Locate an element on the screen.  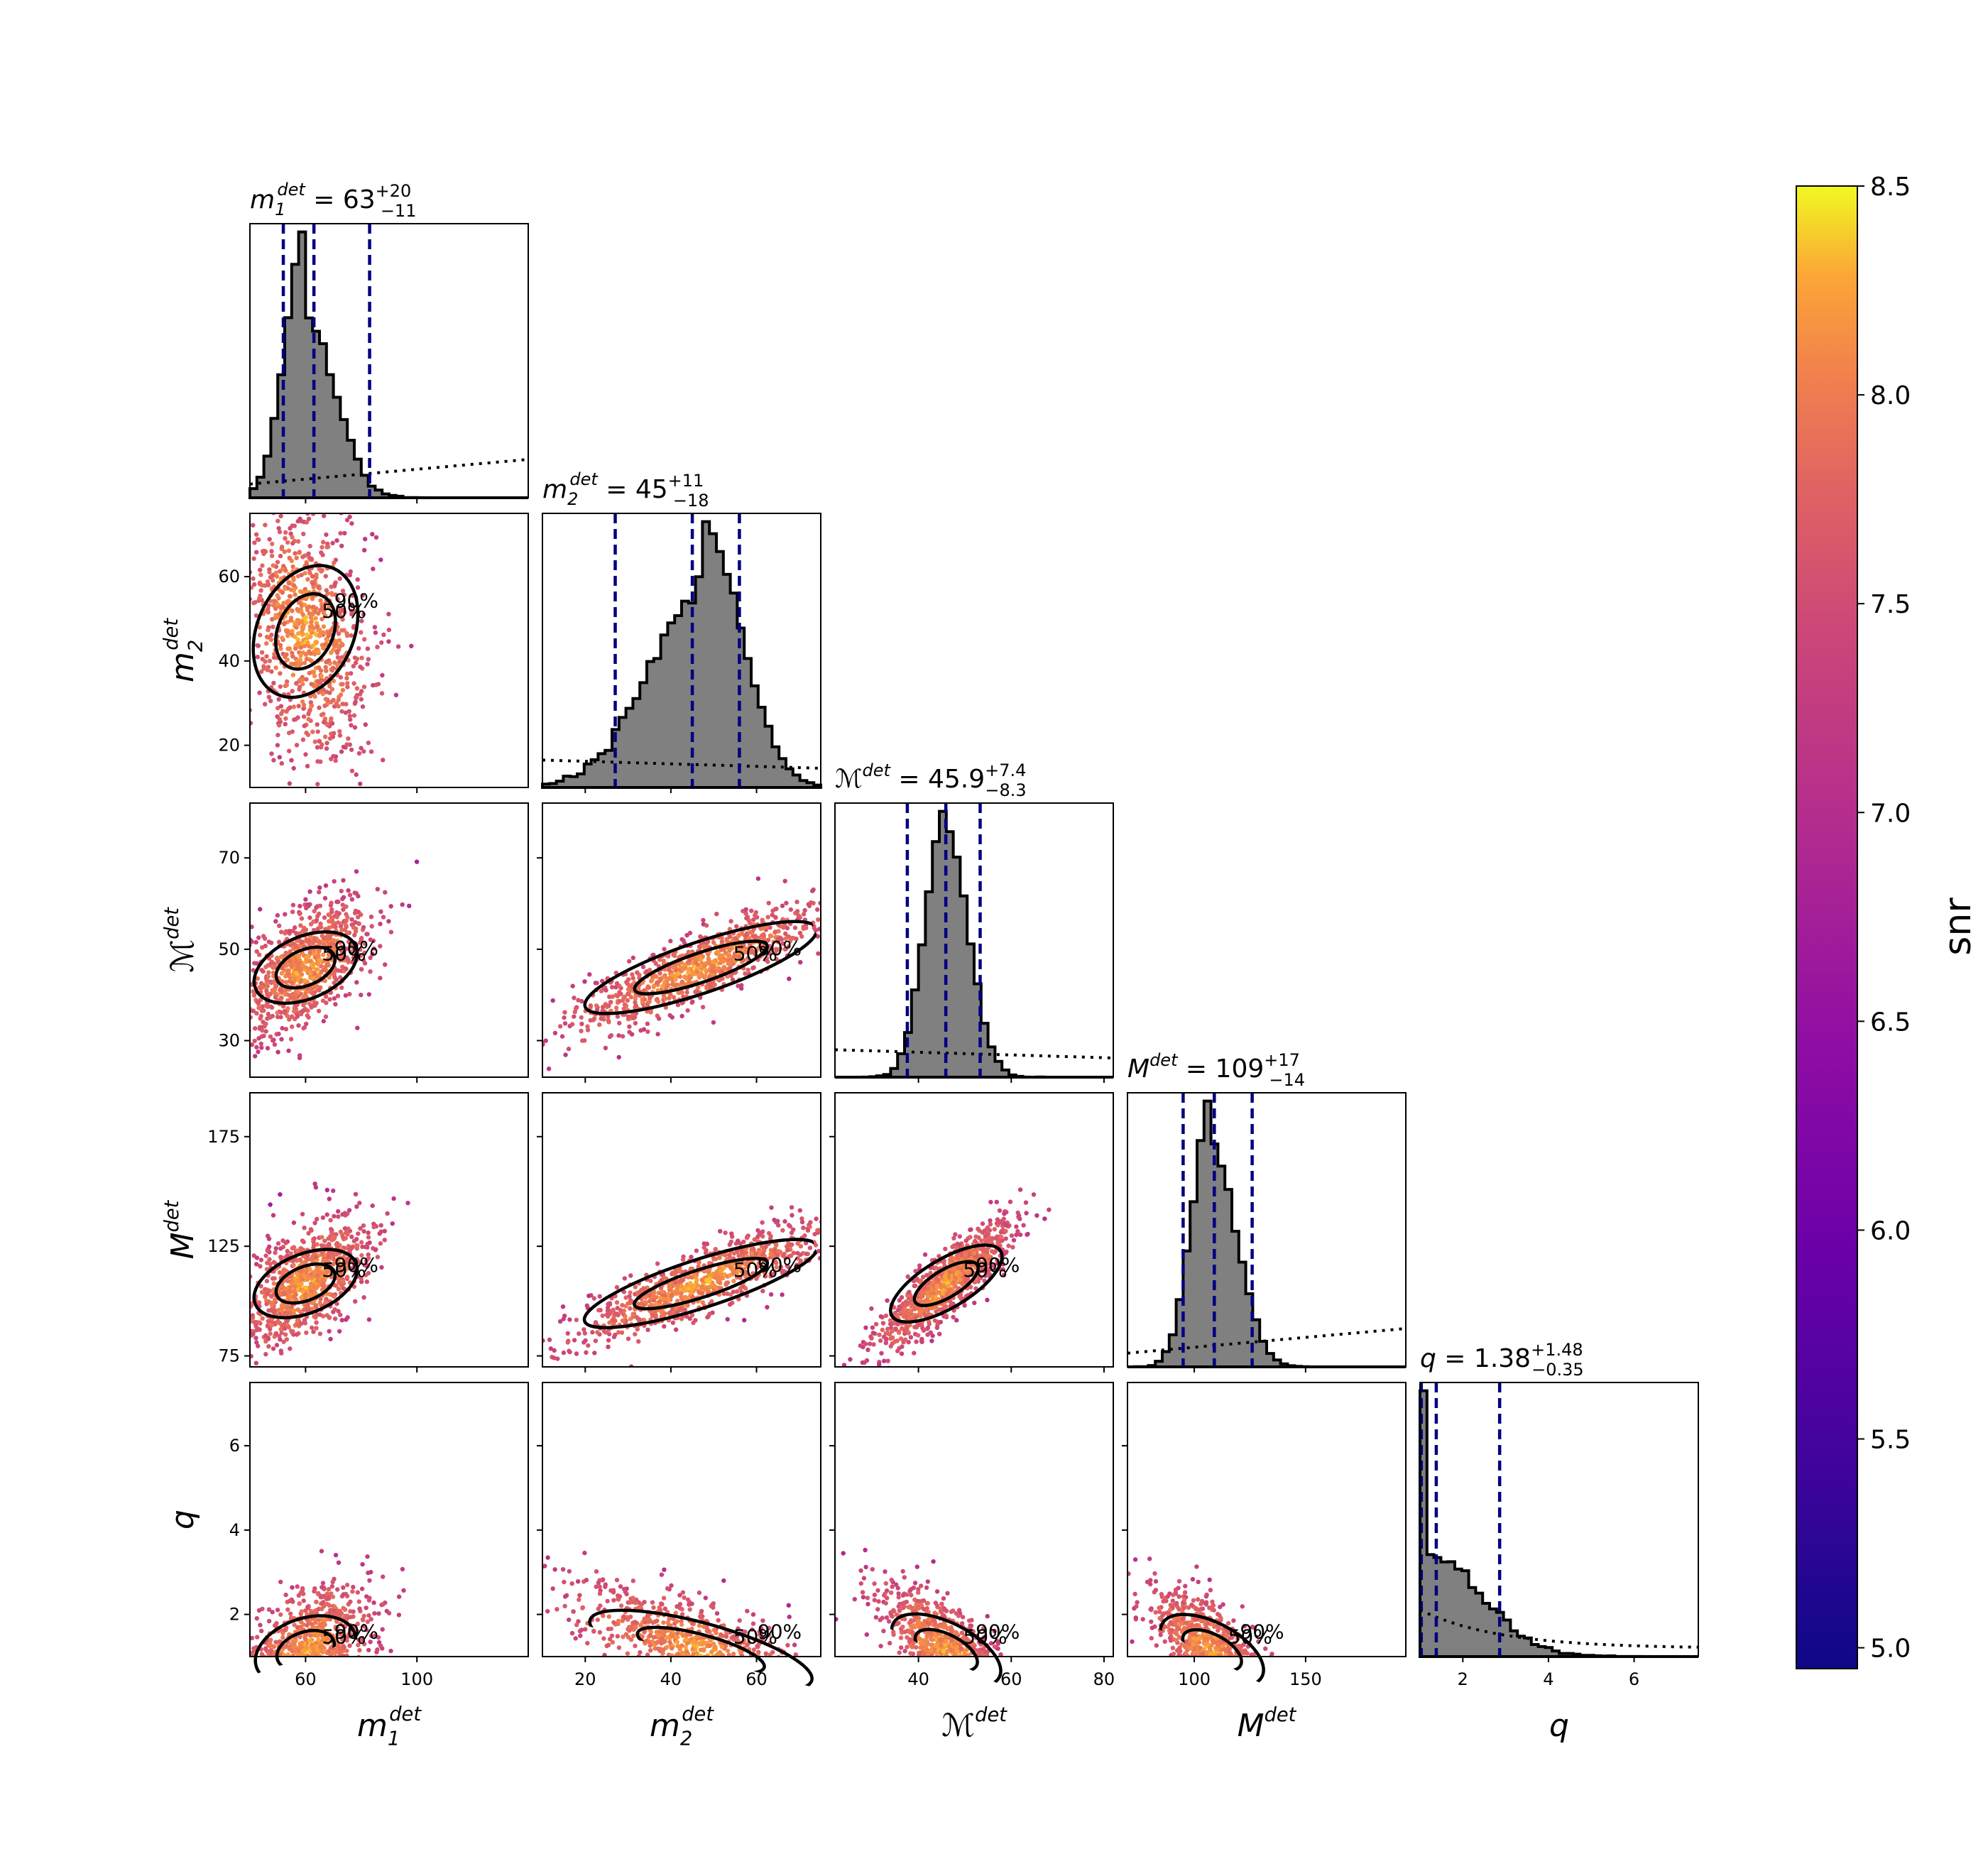
x-axis-label-q: q is located at coordinates (1559, 1726).